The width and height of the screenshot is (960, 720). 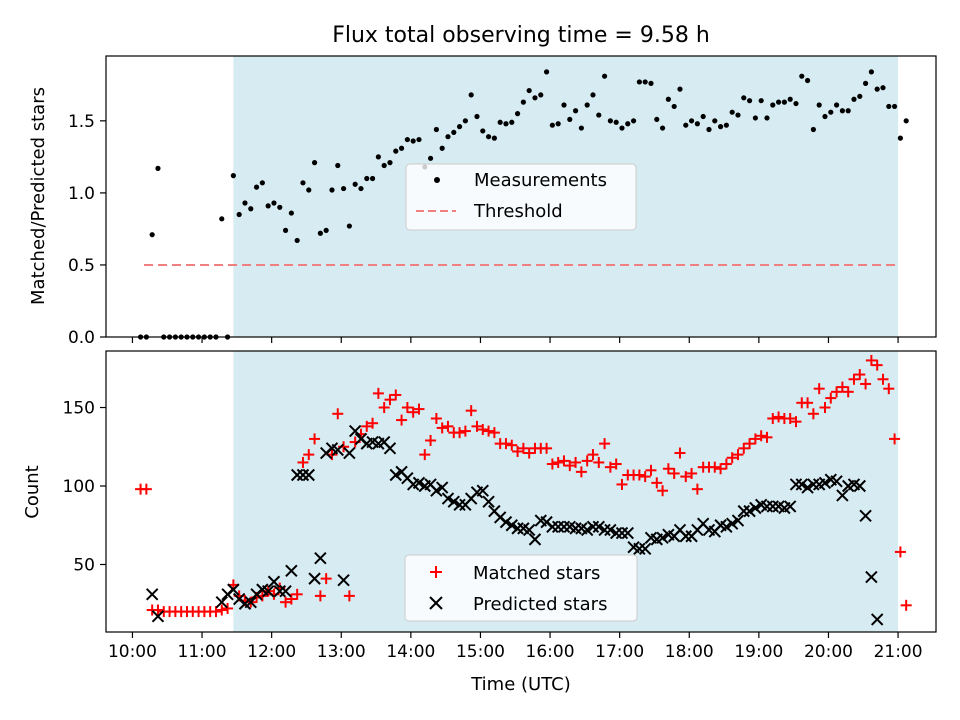 What do you see at coordinates (521, 588) in the screenshot?
I see `count-legend-box` at bounding box center [521, 588].